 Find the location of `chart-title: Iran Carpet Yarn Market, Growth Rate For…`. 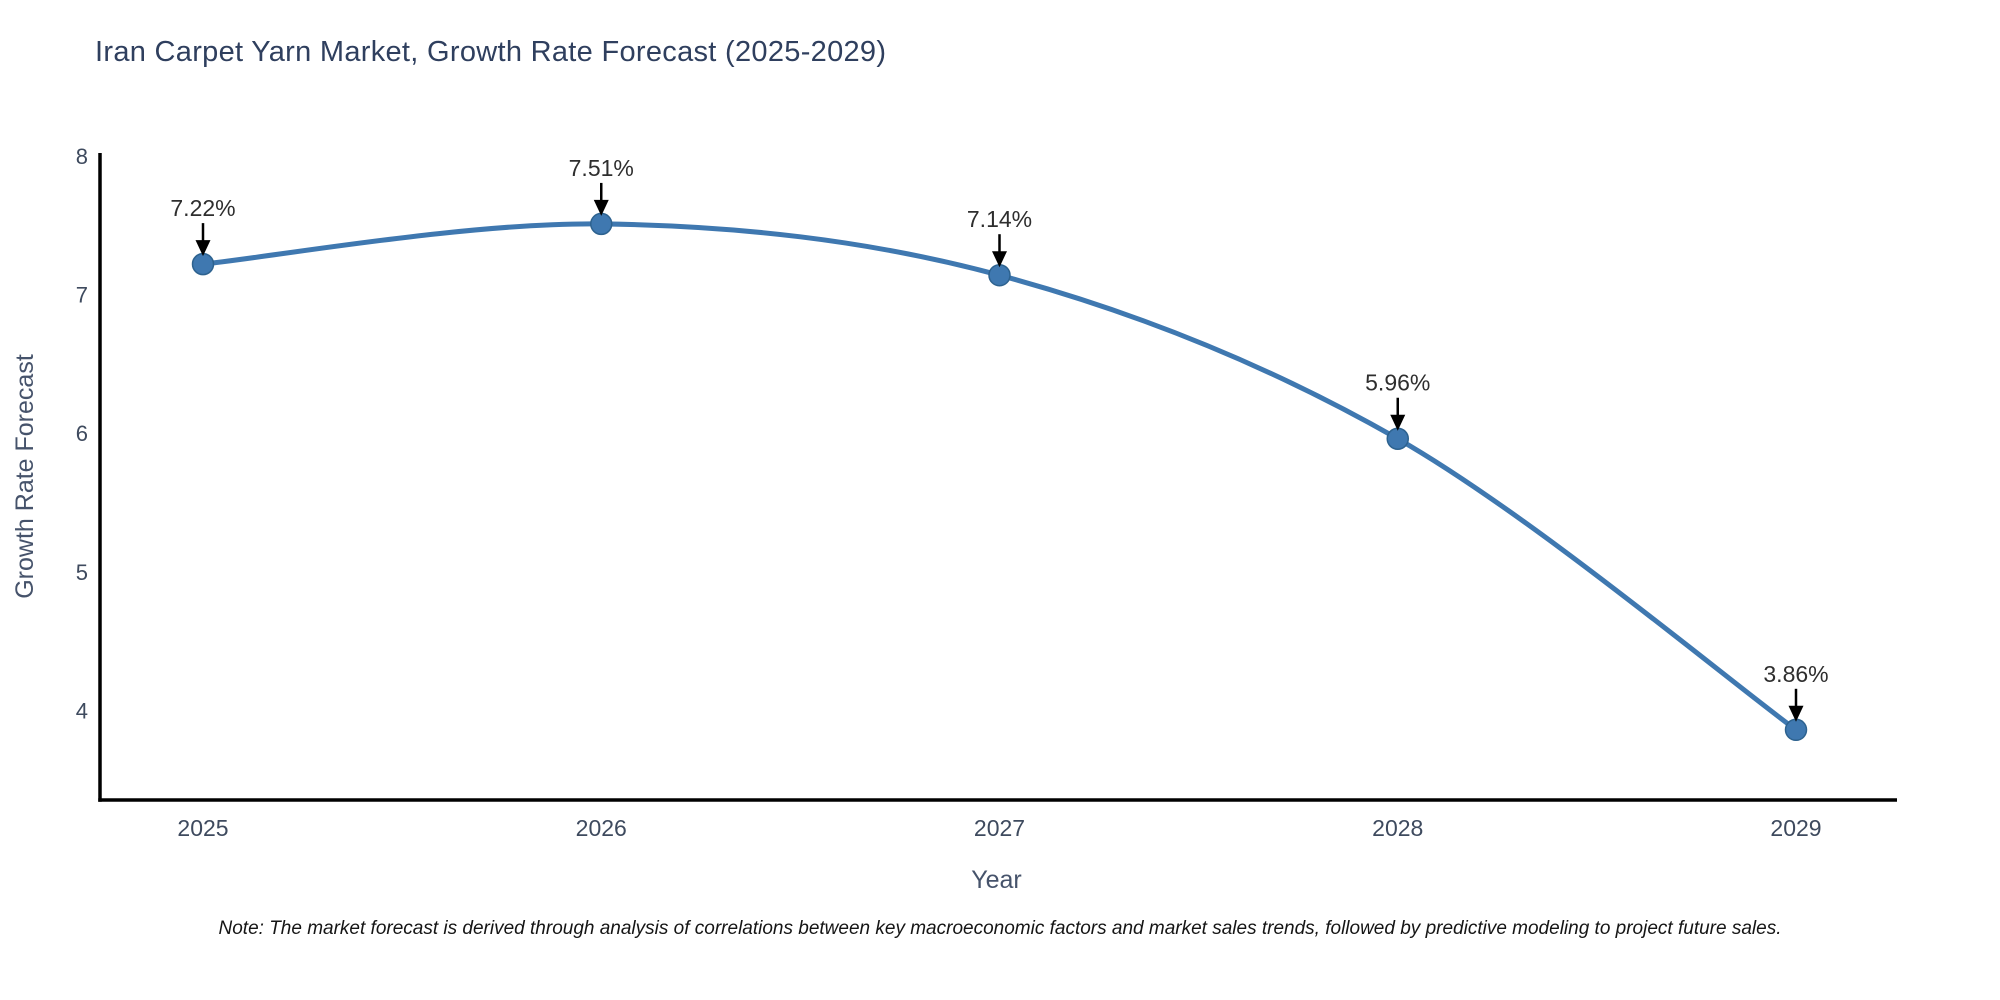

chart-title: Iran Carpet Yarn Market, Growth Rate For… is located at coordinates (491, 52).